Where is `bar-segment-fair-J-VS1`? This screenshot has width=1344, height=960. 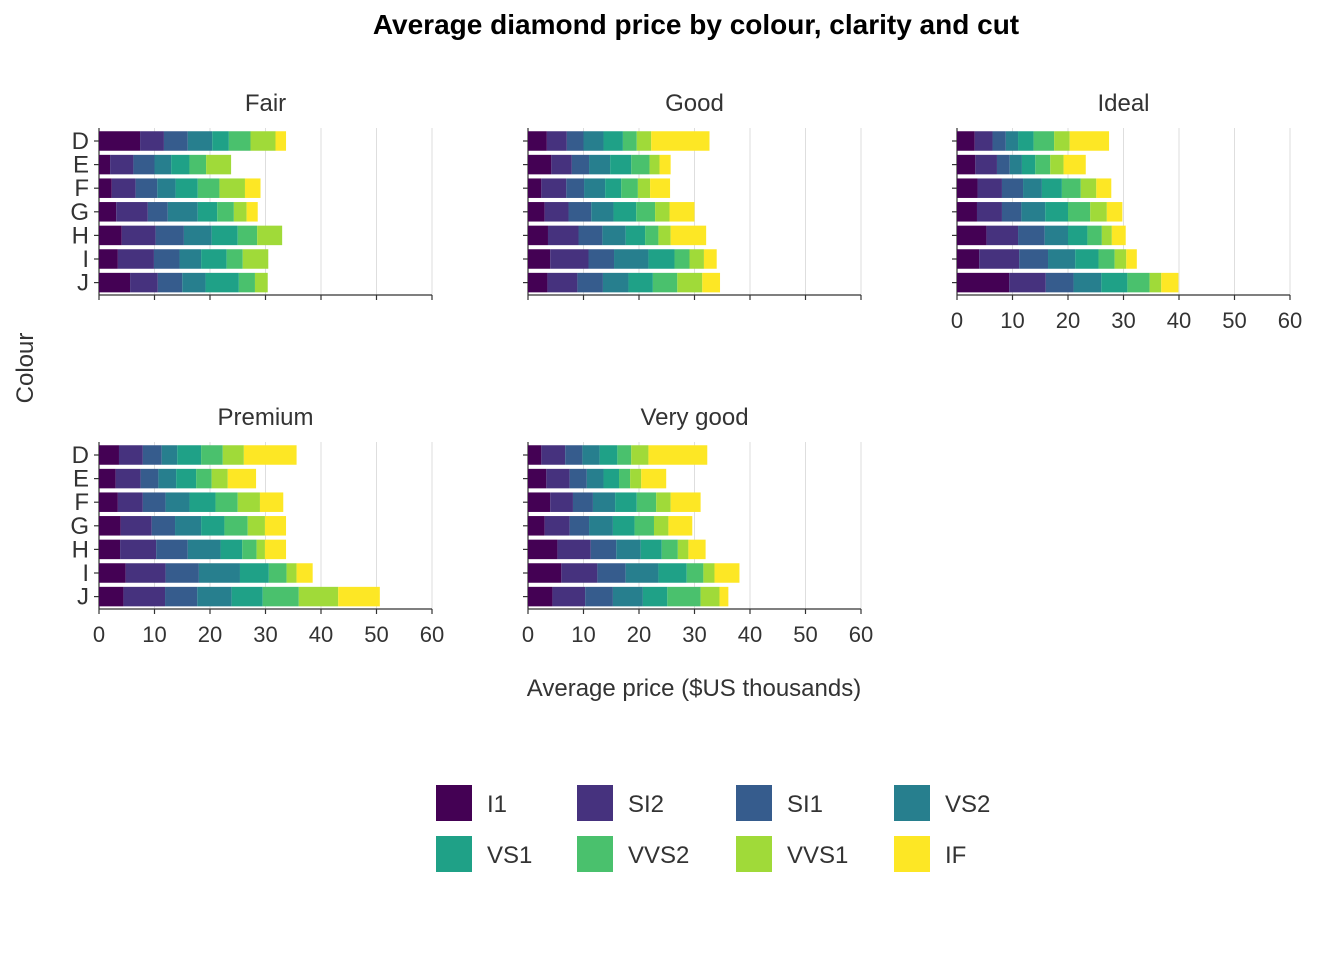
bar-segment-fair-J-VS1 is located at coordinates (222, 282).